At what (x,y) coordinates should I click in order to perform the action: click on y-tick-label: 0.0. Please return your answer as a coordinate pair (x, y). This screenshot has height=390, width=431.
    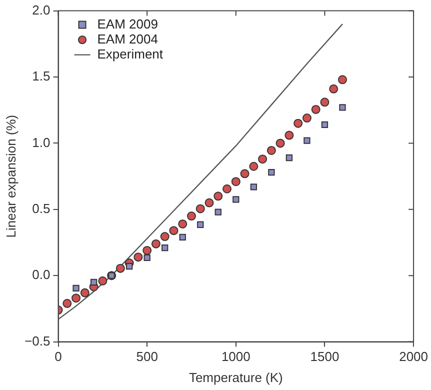
    Looking at the image, I should click on (41, 274).